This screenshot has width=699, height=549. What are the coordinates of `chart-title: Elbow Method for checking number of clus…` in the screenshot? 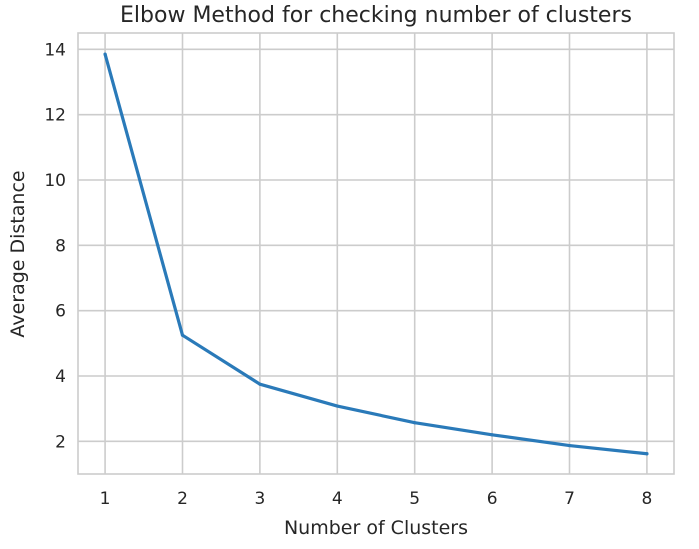 It's located at (376, 15).